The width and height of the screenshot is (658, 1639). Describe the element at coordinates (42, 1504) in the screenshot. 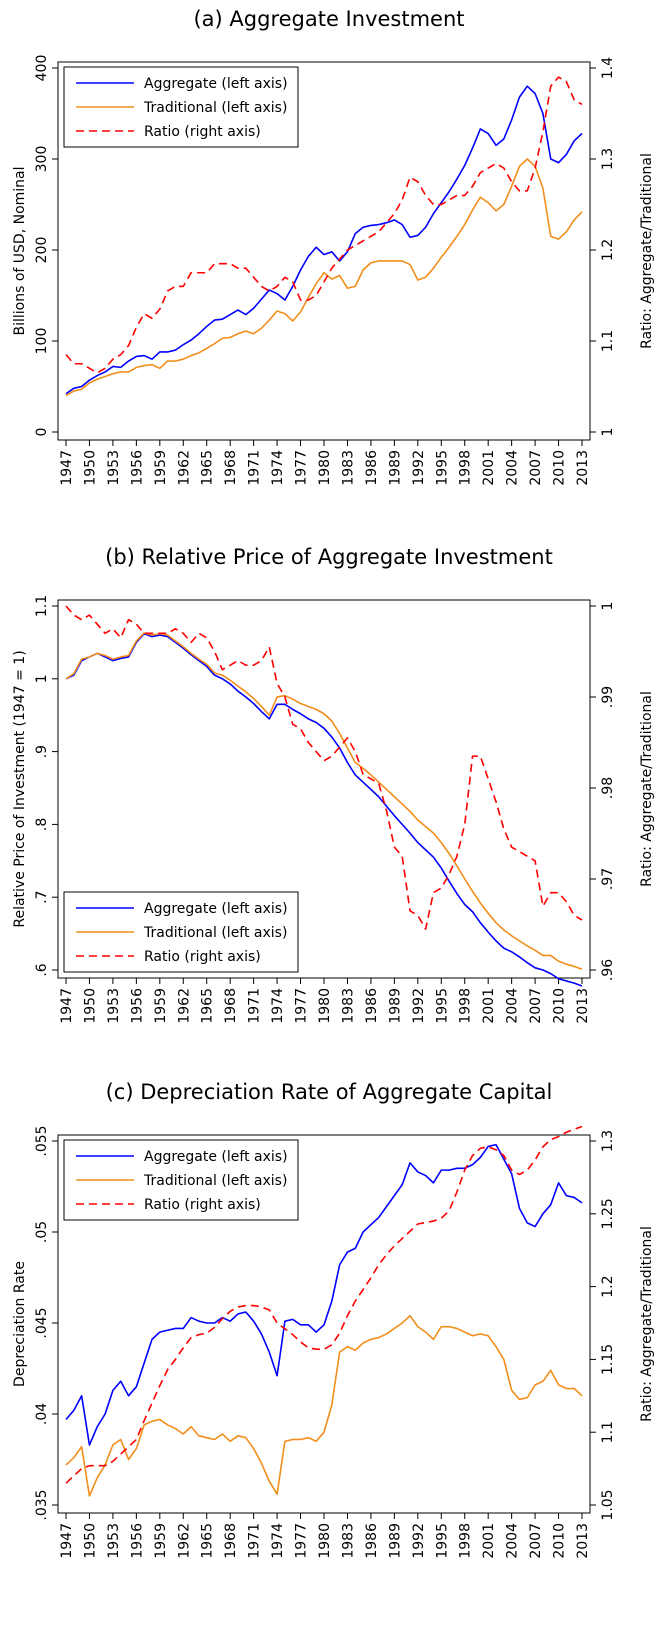

I see `y-tick-label: .035` at that location.